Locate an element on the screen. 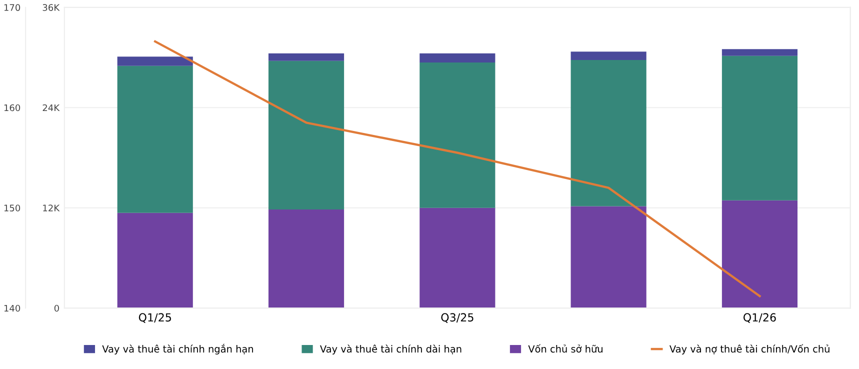 Image resolution: width=859 pixels, height=369 pixels. y2-tick-label: 140 is located at coordinates (12, 308).